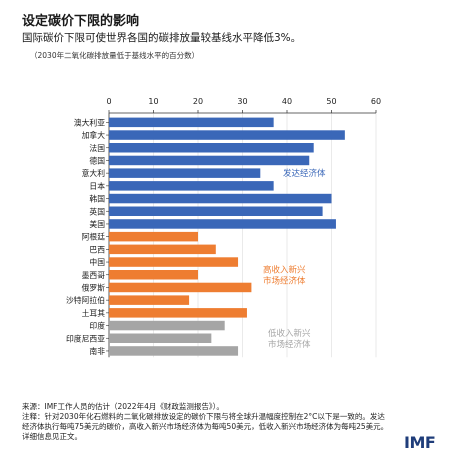 The height and width of the screenshot is (467, 467). Describe the element at coordinates (85, 338) in the screenshot. I see `category-label: 印度尼西亚` at that location.